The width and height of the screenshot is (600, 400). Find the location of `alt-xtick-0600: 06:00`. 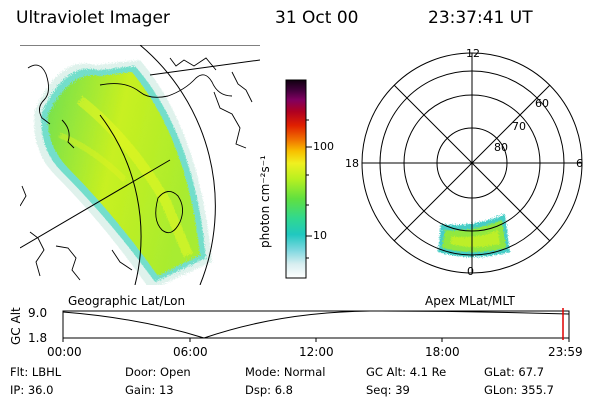

alt-xtick-0600: 06:00 is located at coordinates (190, 352).